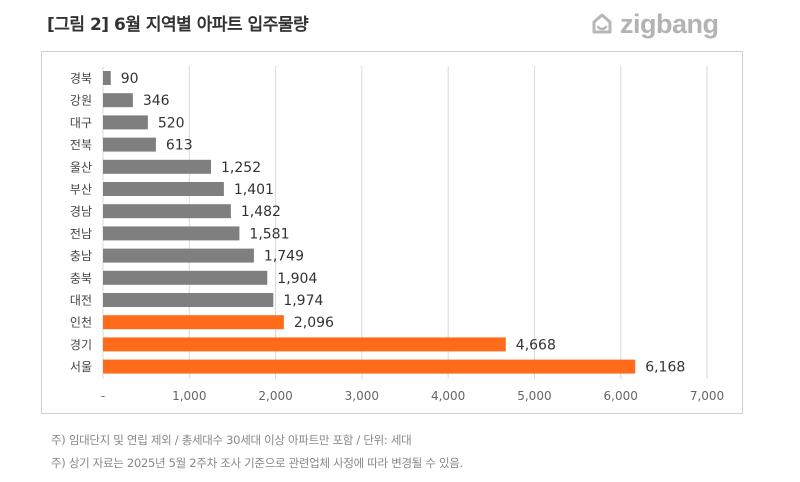  I want to click on category-label: 대전, so click(81, 301).